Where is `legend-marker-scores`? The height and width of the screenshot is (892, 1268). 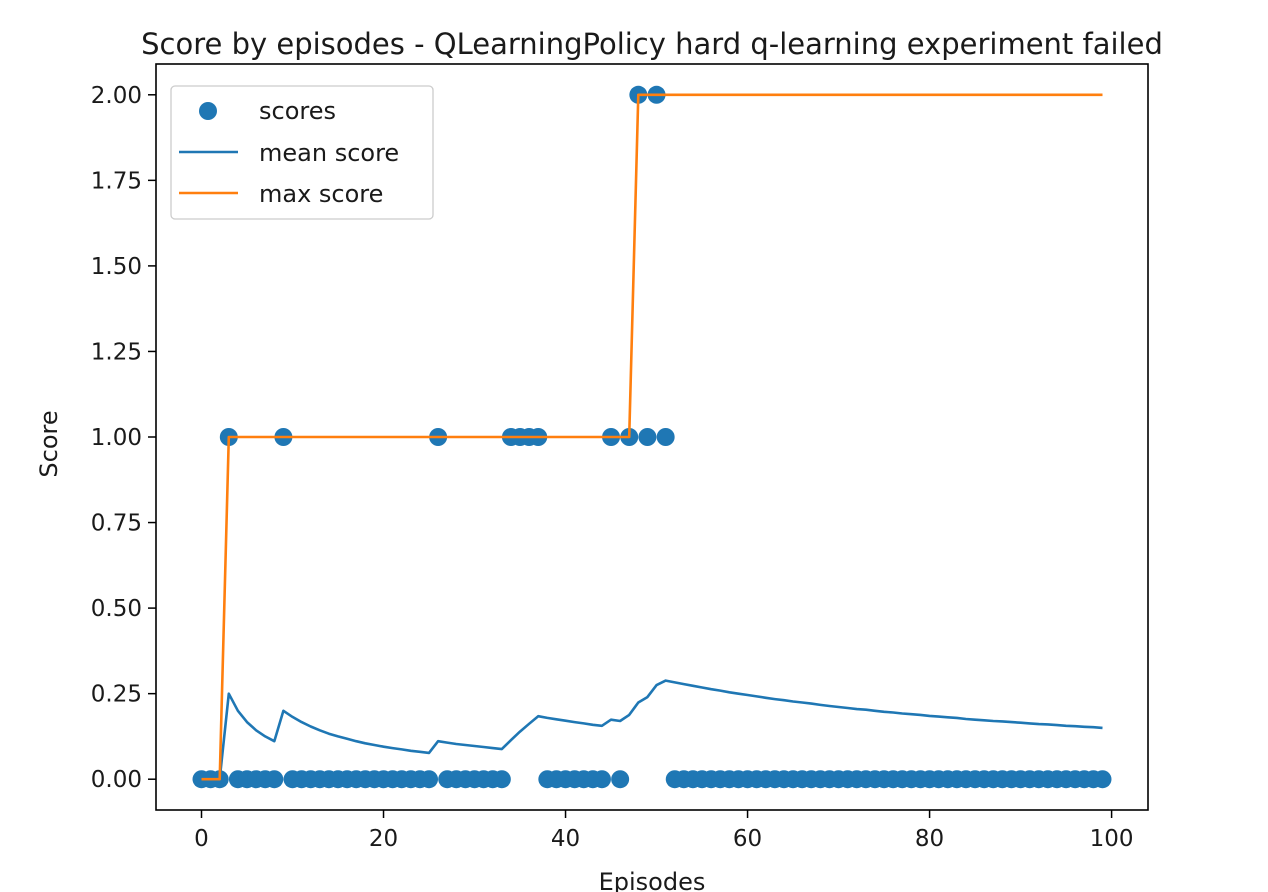 legend-marker-scores is located at coordinates (208, 111).